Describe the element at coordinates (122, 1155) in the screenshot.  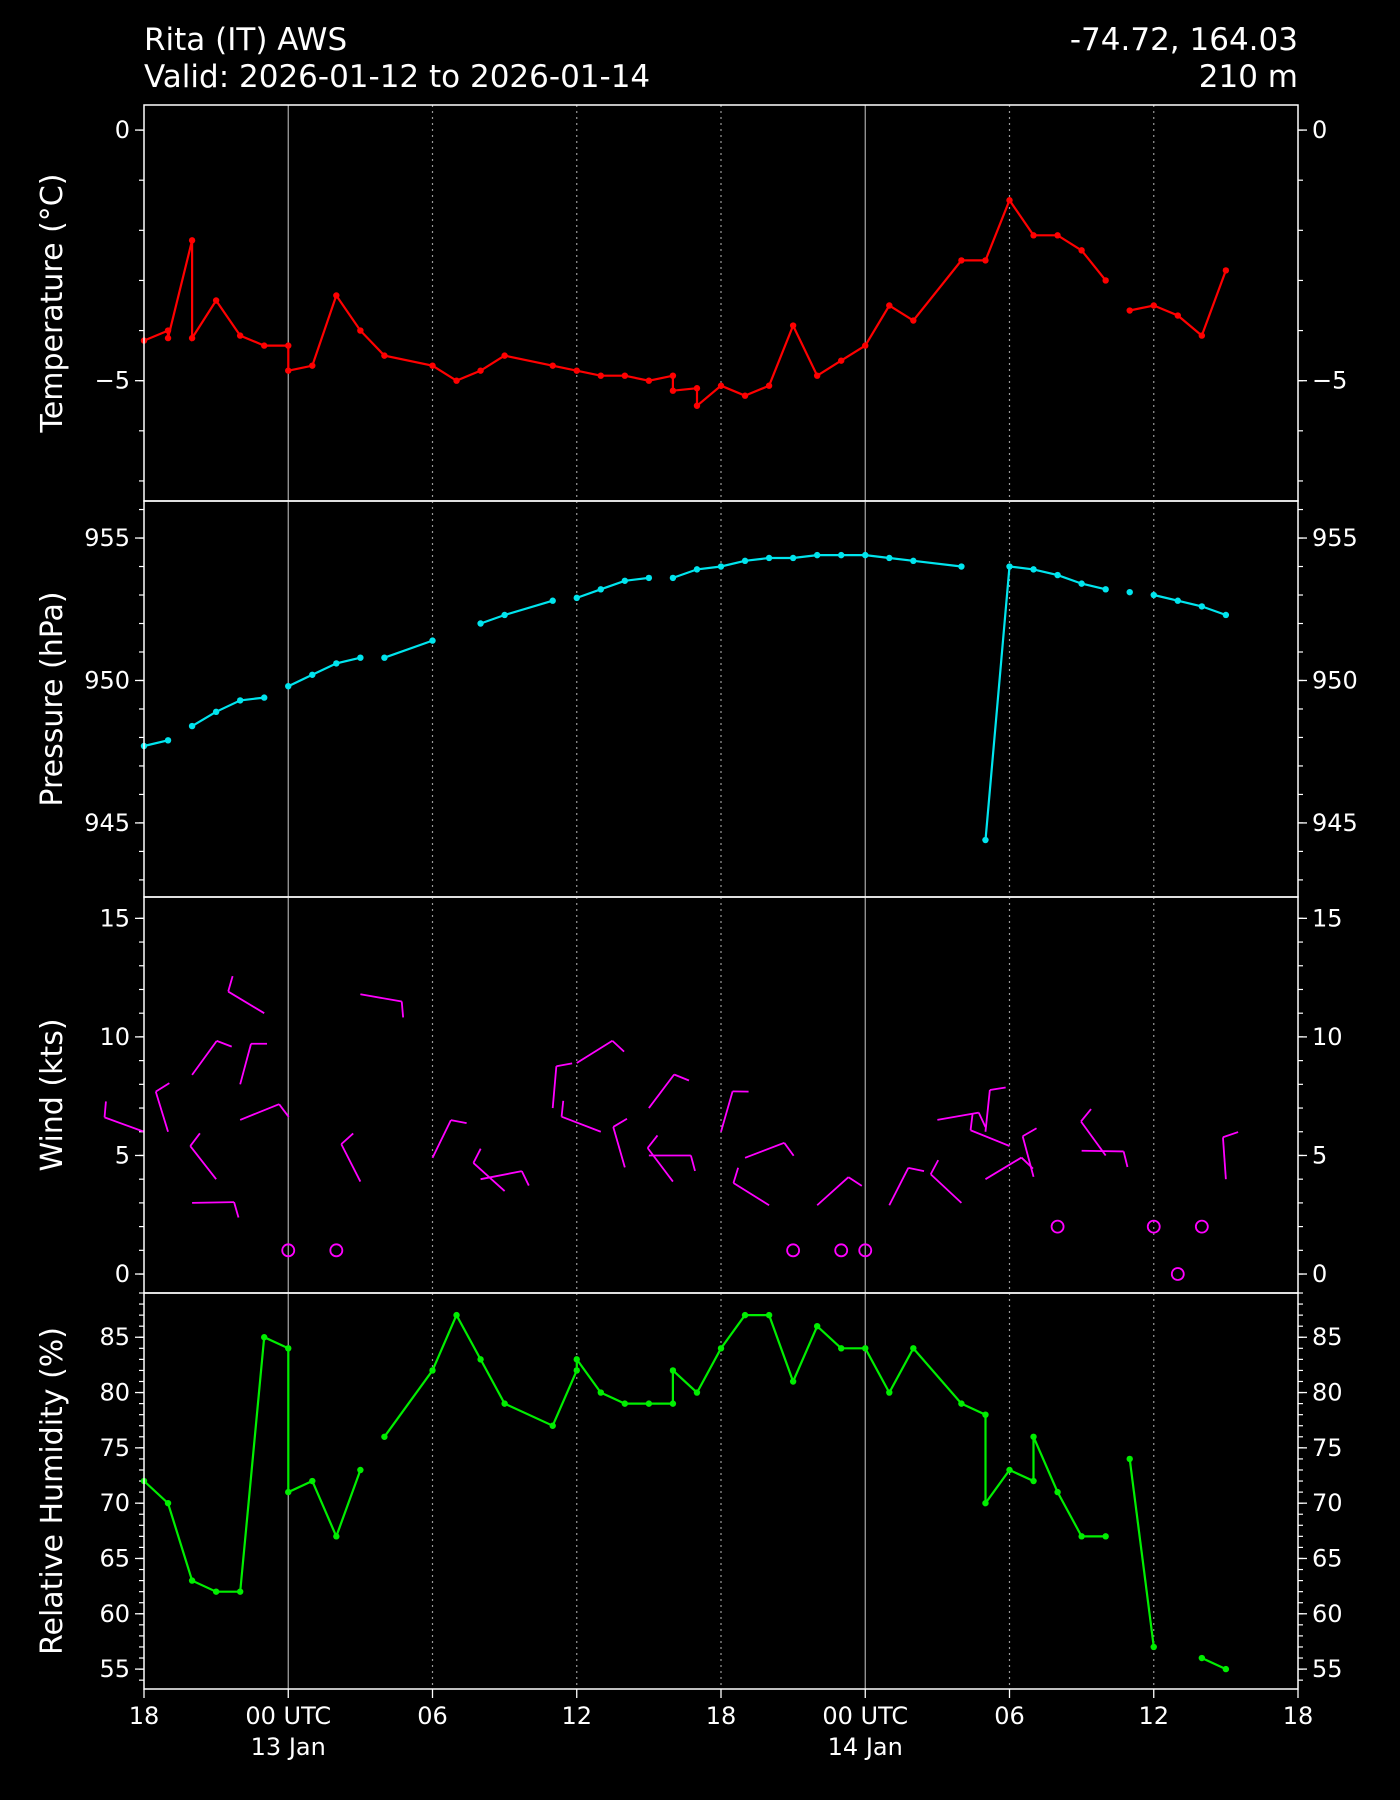
I see `y-tick-label: 5` at that location.